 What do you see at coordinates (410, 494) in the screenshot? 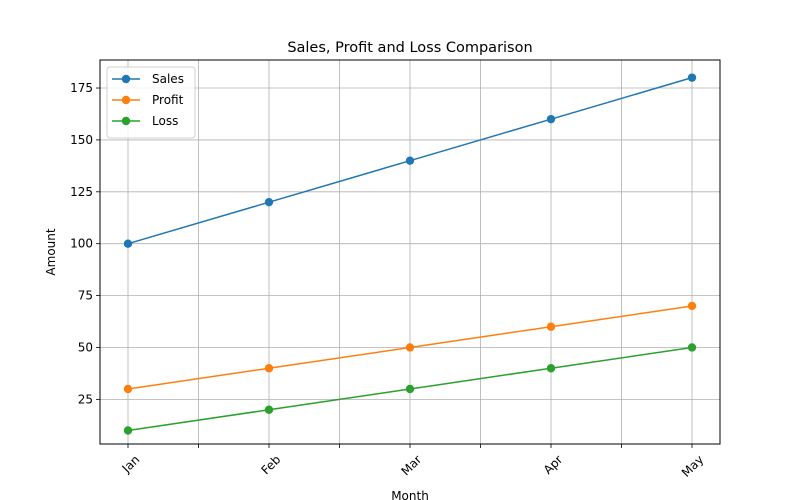
I see `x-axis-label: Month` at bounding box center [410, 494].